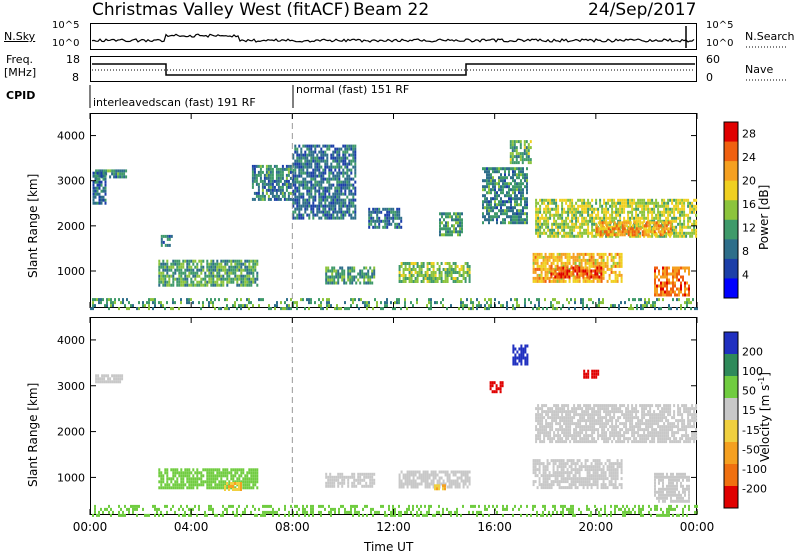  What do you see at coordinates (713, 59) in the screenshot?
I see `nave-right-tick-top: 60` at bounding box center [713, 59].